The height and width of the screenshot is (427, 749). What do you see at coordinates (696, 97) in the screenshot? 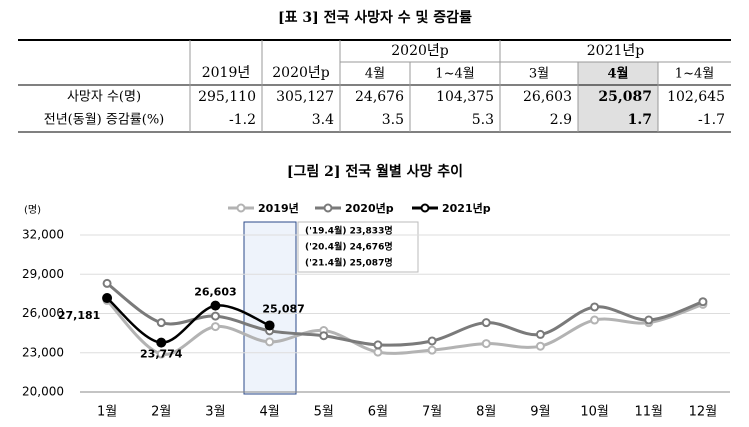
I see `cell: 102,645` at bounding box center [696, 97].